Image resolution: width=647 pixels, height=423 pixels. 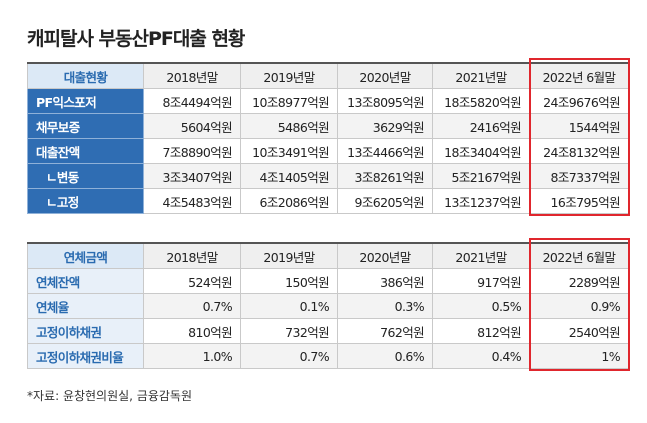 What do you see at coordinates (579, 101) in the screenshot?
I see `cell: 24조9676억원` at bounding box center [579, 101].